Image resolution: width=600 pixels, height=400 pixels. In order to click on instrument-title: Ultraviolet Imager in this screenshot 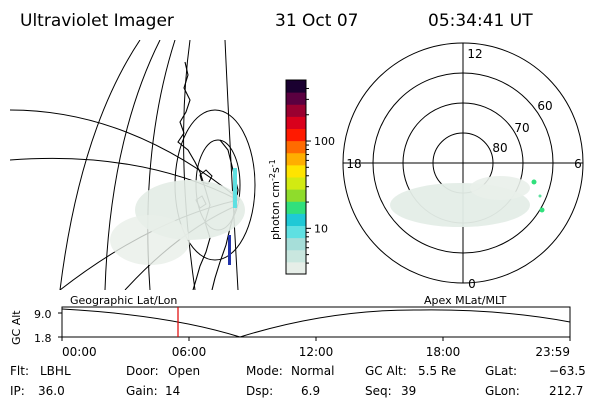, I will do `click(97, 21)`.